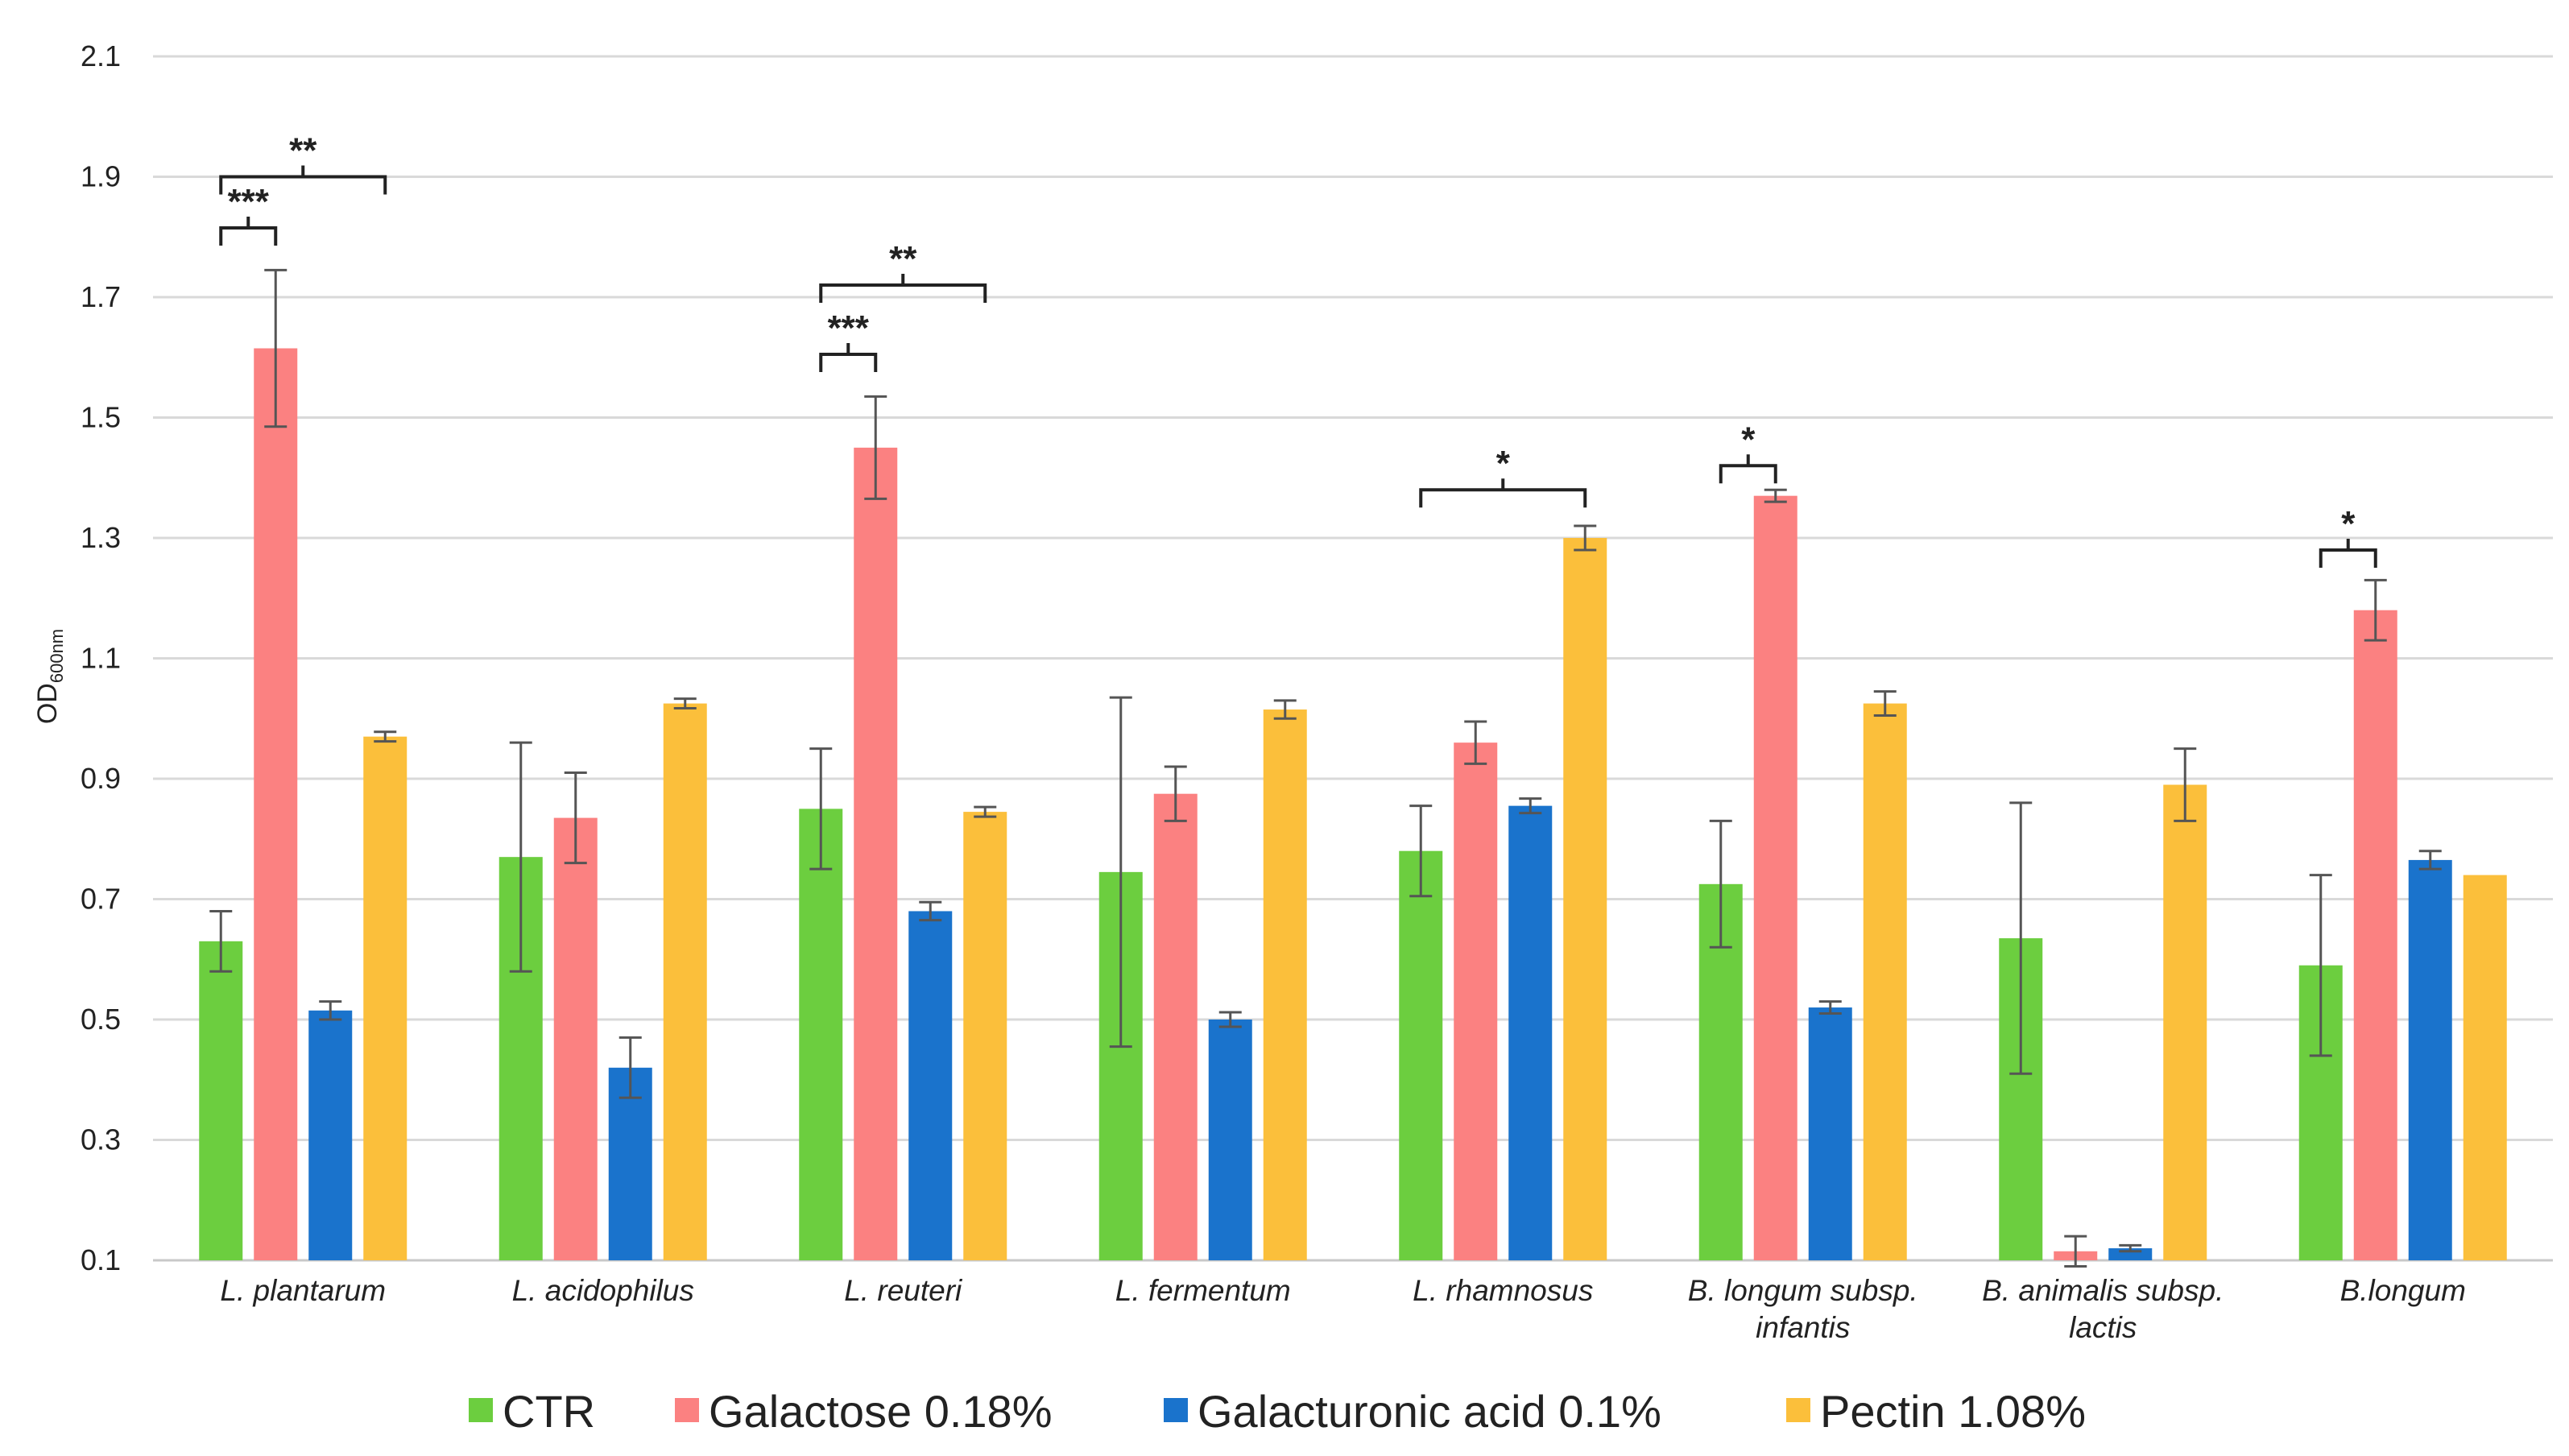 The image size is (2569, 1456). I want to click on y-tick-label: 0.3, so click(101, 1139).